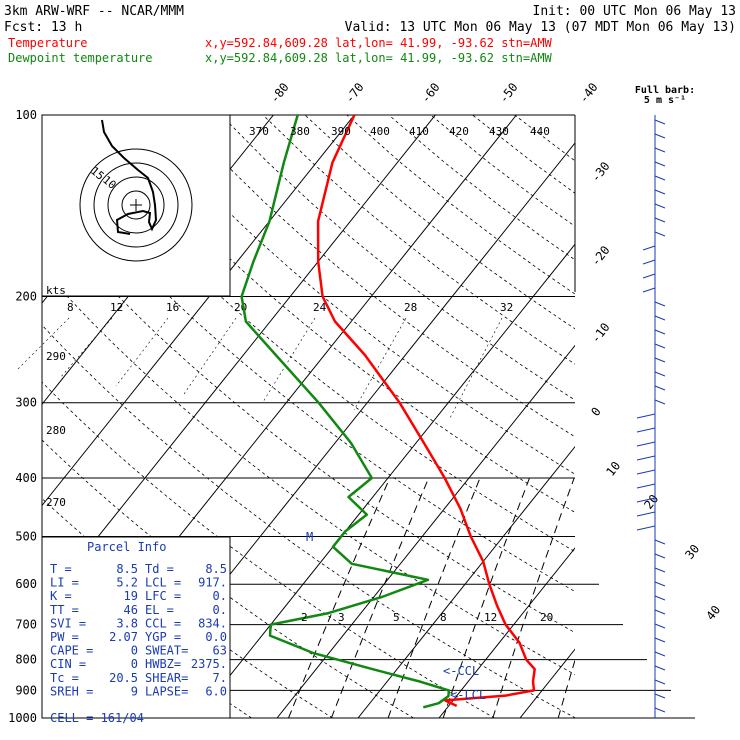  I want to click on parcel-row-label: CIN =, so click(68, 664).